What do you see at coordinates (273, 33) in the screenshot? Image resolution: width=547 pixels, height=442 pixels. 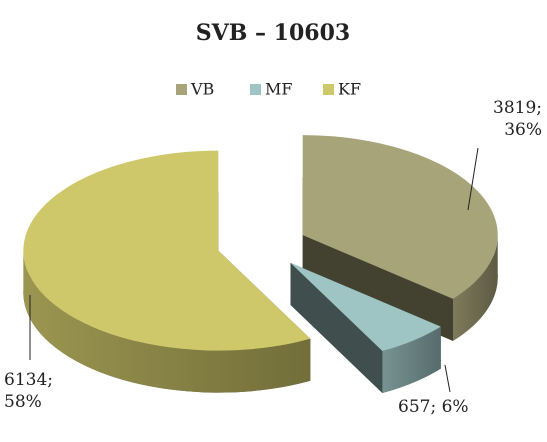 I see `chart-title: SVB – 10603` at bounding box center [273, 33].